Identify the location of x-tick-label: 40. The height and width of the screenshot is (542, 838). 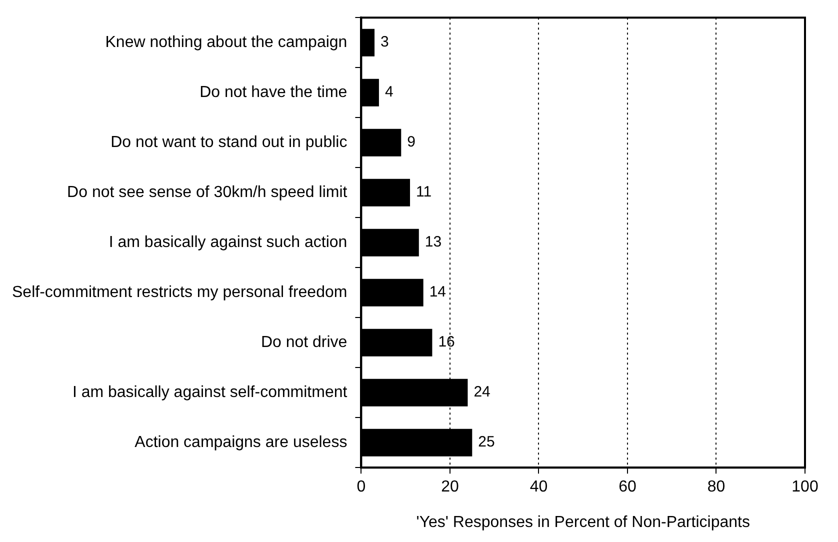
(539, 487).